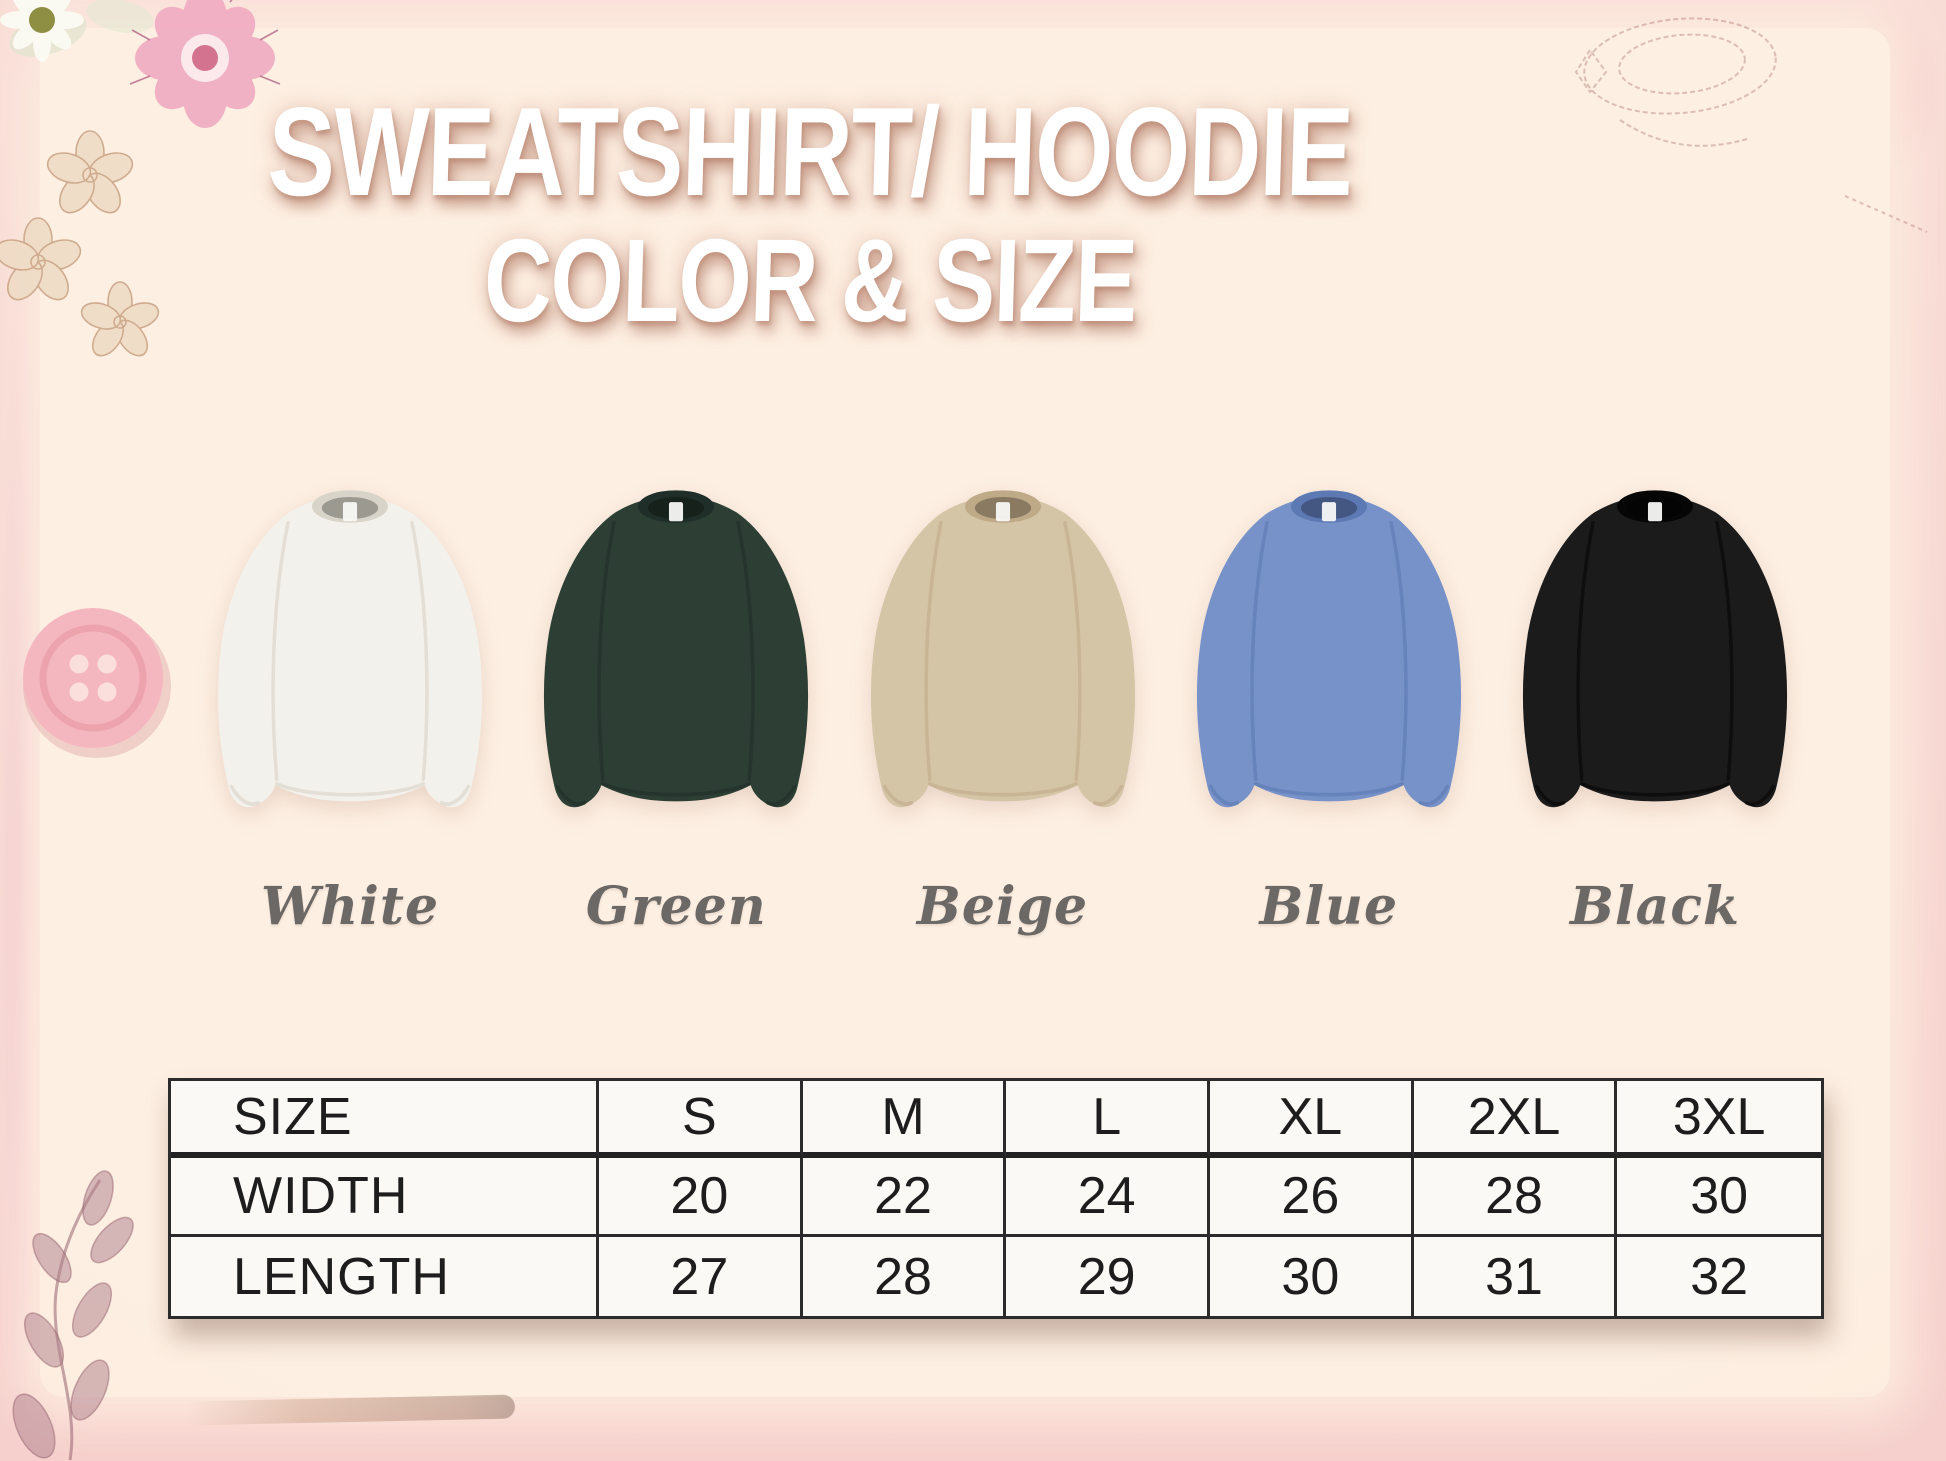 The image size is (1946, 1461). Describe the element at coordinates (1002, 906) in the screenshot. I see `color-name-label: Beige` at that location.